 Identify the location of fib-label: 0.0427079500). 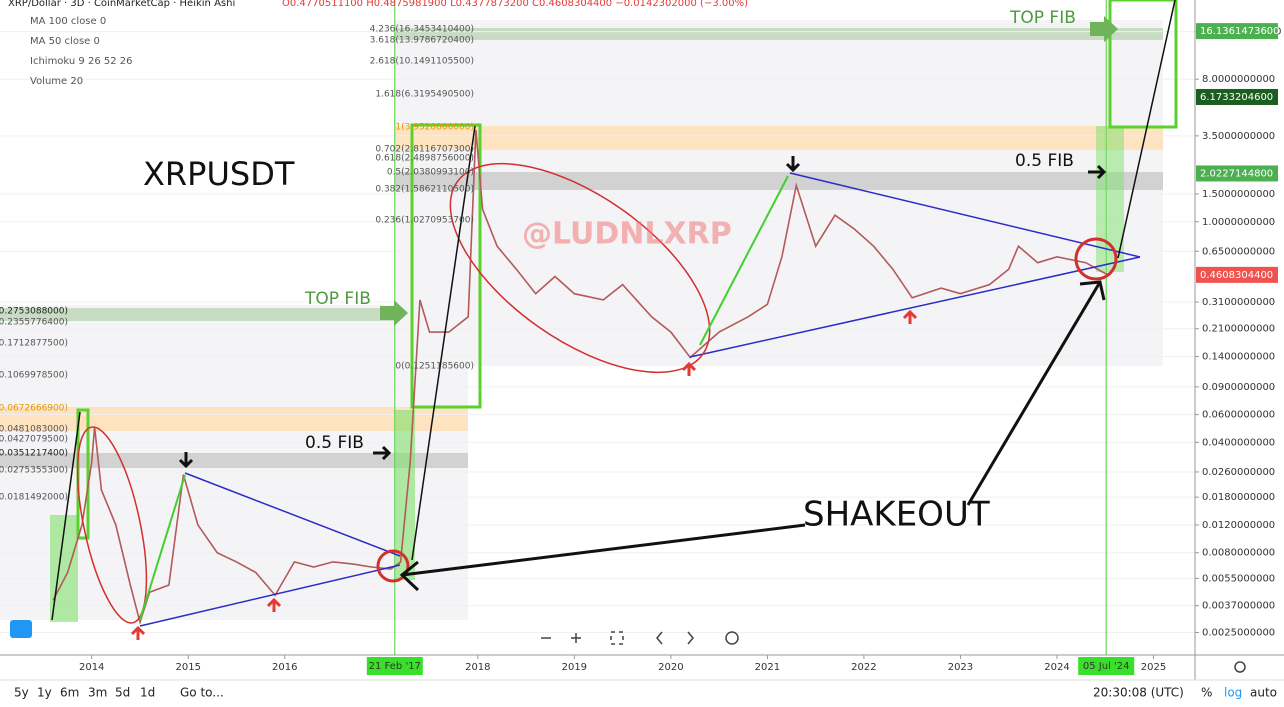
(34, 440).